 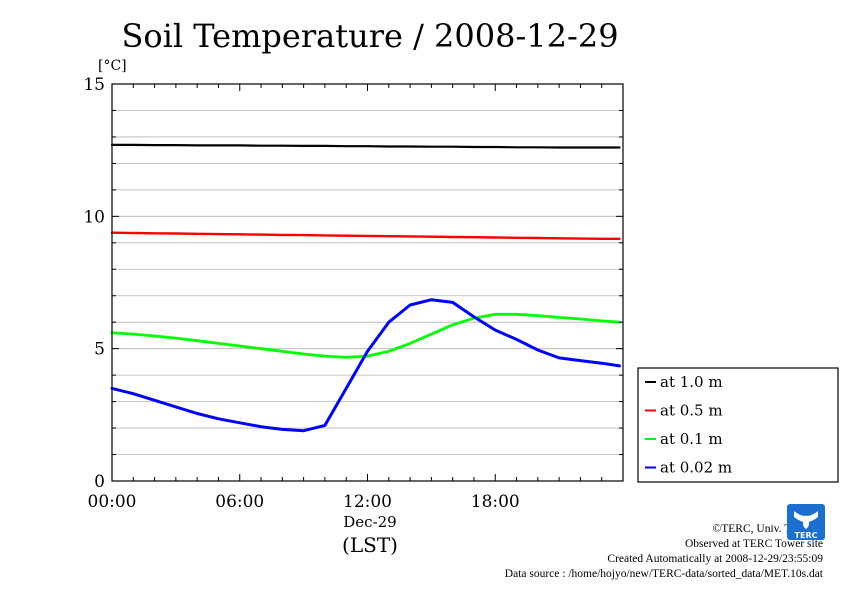 What do you see at coordinates (696, 468) in the screenshot?
I see `legend-label: at 0.02 m` at bounding box center [696, 468].